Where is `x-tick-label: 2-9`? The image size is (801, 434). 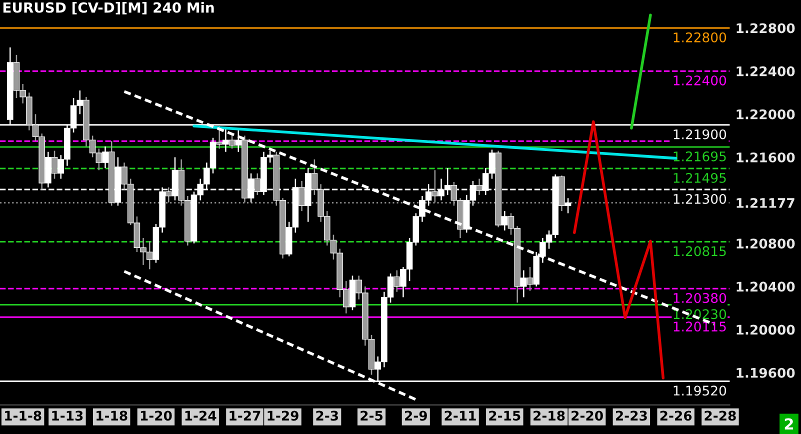
x-tick-label: 2-9 is located at coordinates (416, 415).